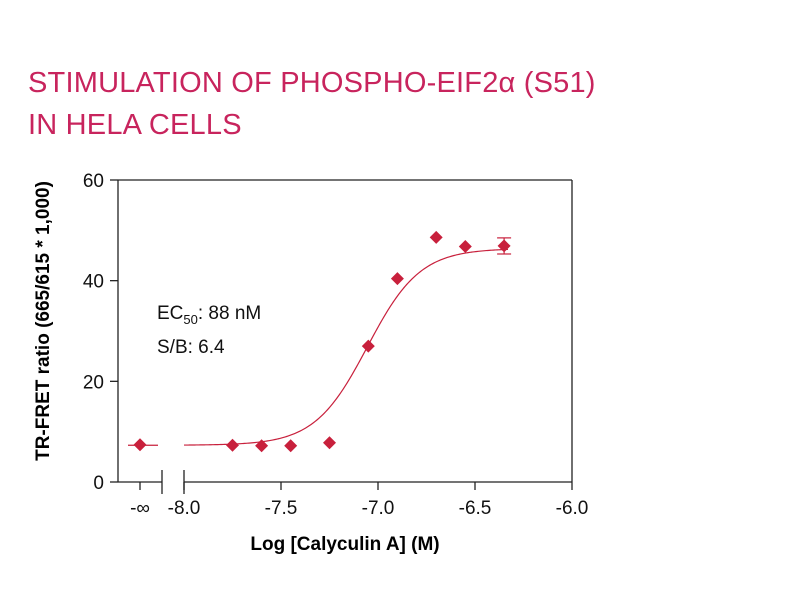  Describe the element at coordinates (184, 508) in the screenshot. I see `x-tick-label: -8.0` at that location.